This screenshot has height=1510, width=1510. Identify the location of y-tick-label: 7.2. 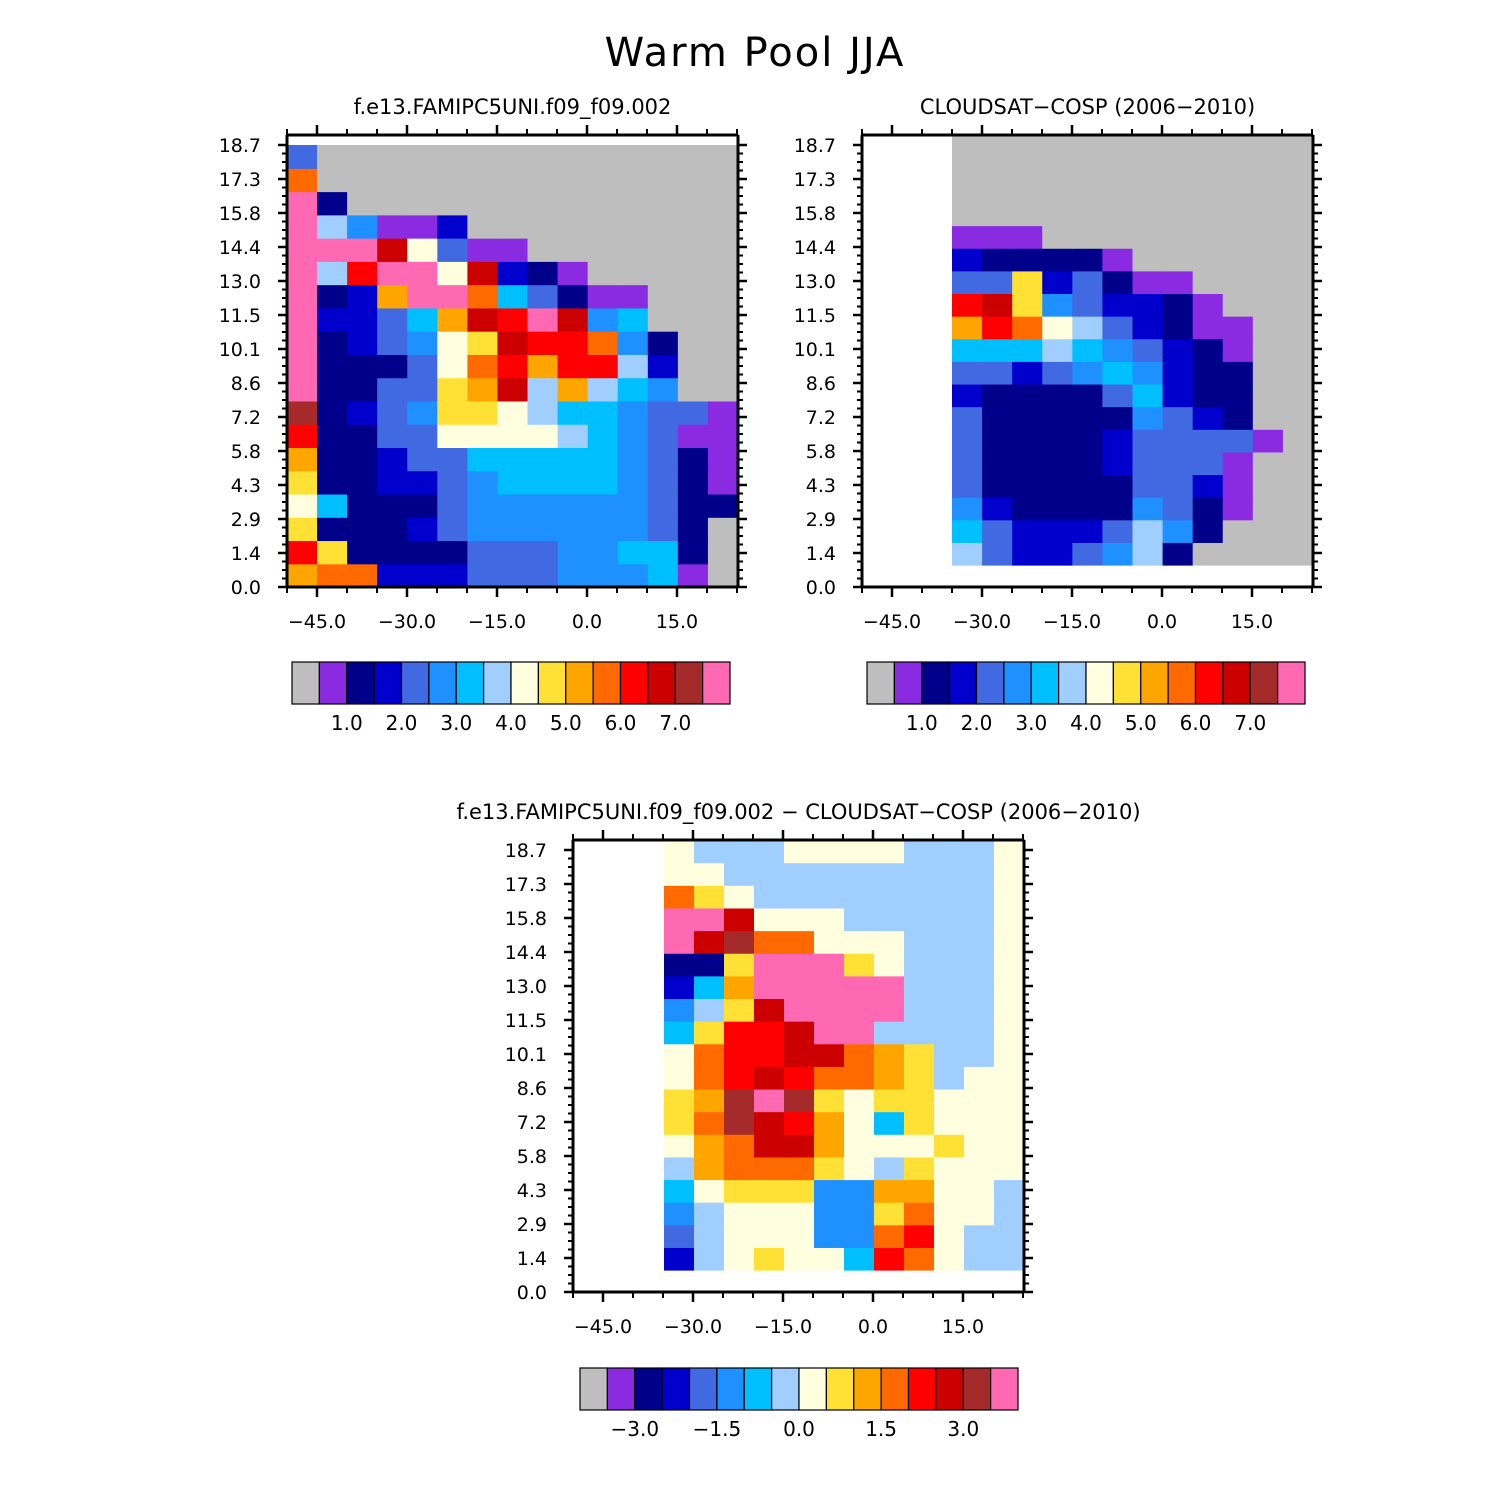
(532, 1123).